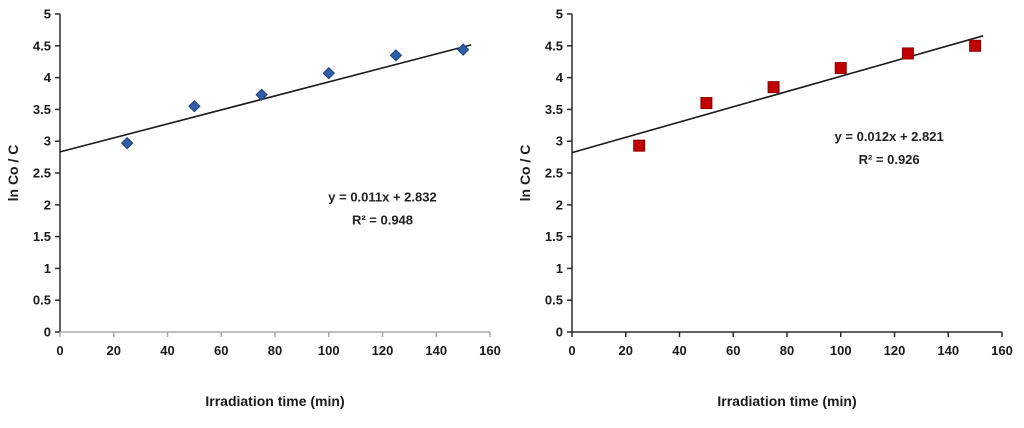 The width and height of the screenshot is (1024, 428). Describe the element at coordinates (382, 197) in the screenshot. I see `equation-label: y = 0.011x + 2.832` at that location.